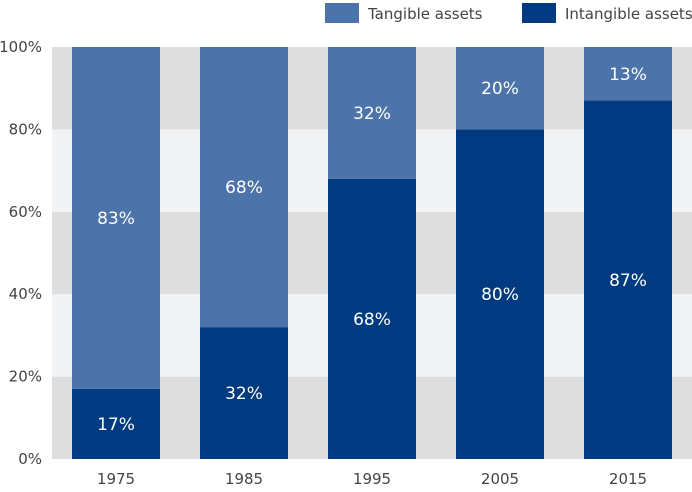  I want to click on data-label: 20%, so click(500, 89).